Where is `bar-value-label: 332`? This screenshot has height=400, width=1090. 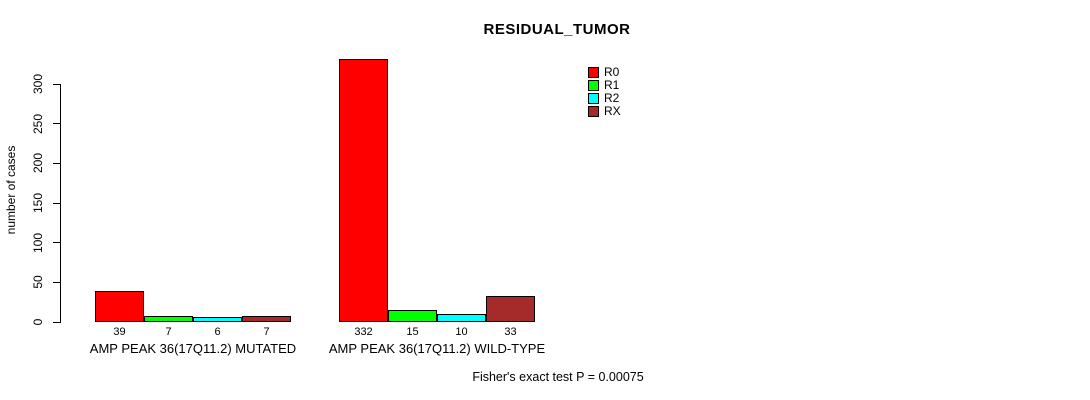 bar-value-label: 332 is located at coordinates (363, 332).